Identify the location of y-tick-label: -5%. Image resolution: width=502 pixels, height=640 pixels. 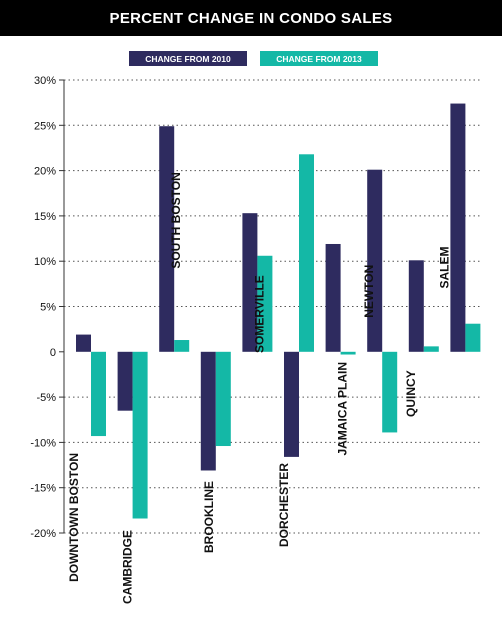
(46, 398).